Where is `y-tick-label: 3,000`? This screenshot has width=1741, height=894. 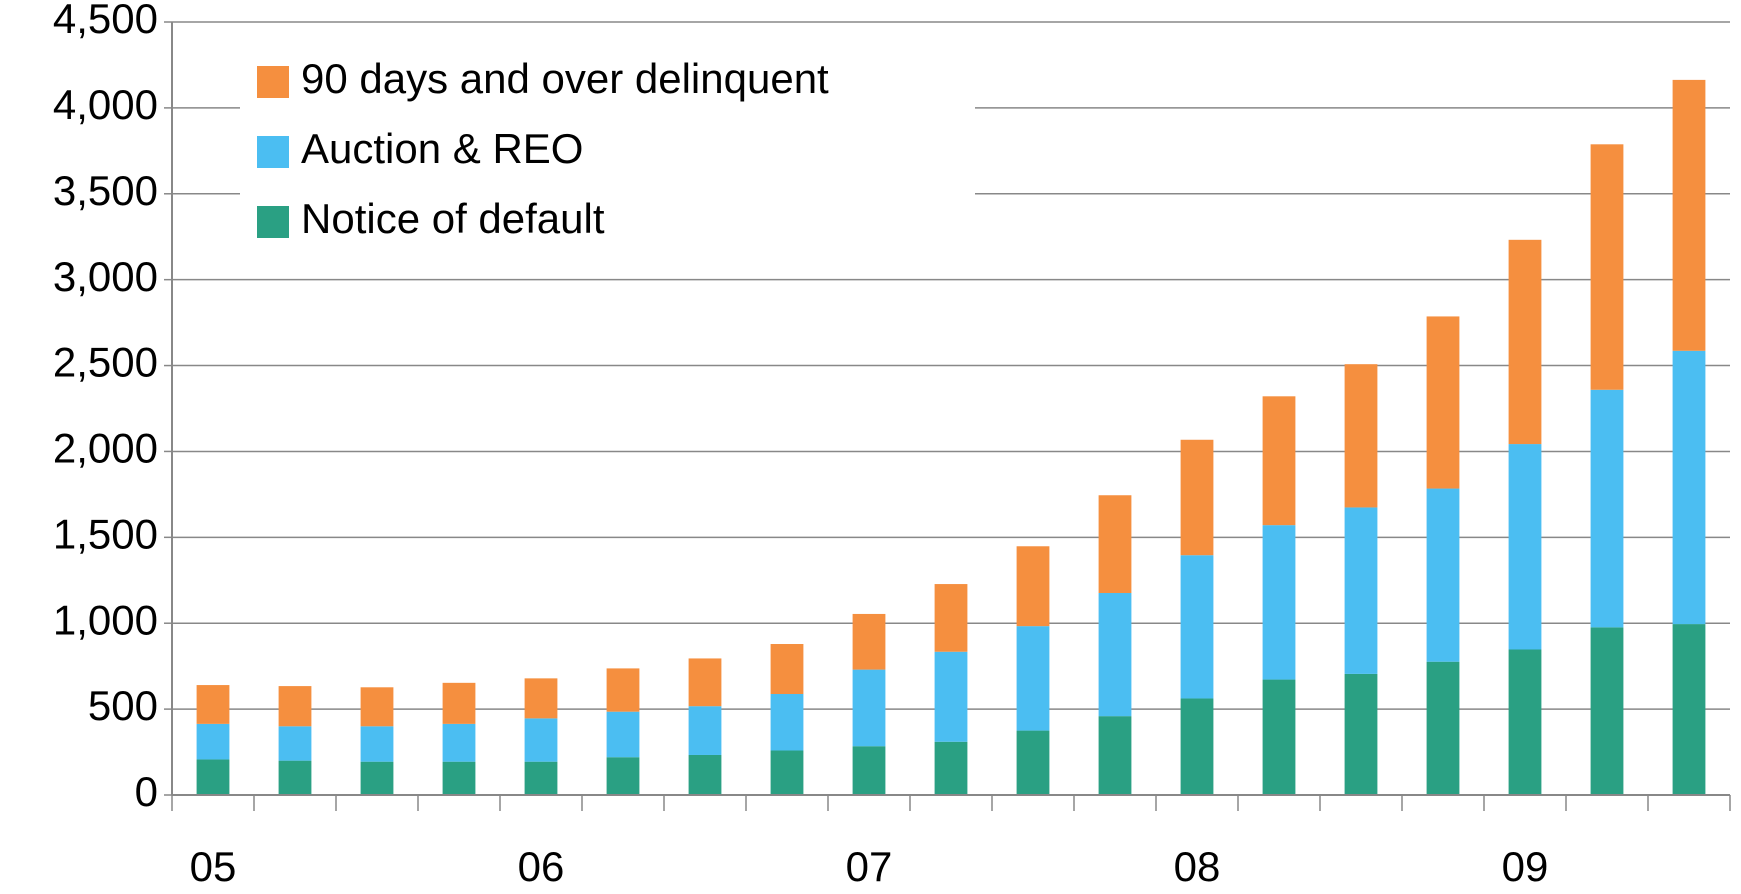 y-tick-label: 3,000 is located at coordinates (105, 276).